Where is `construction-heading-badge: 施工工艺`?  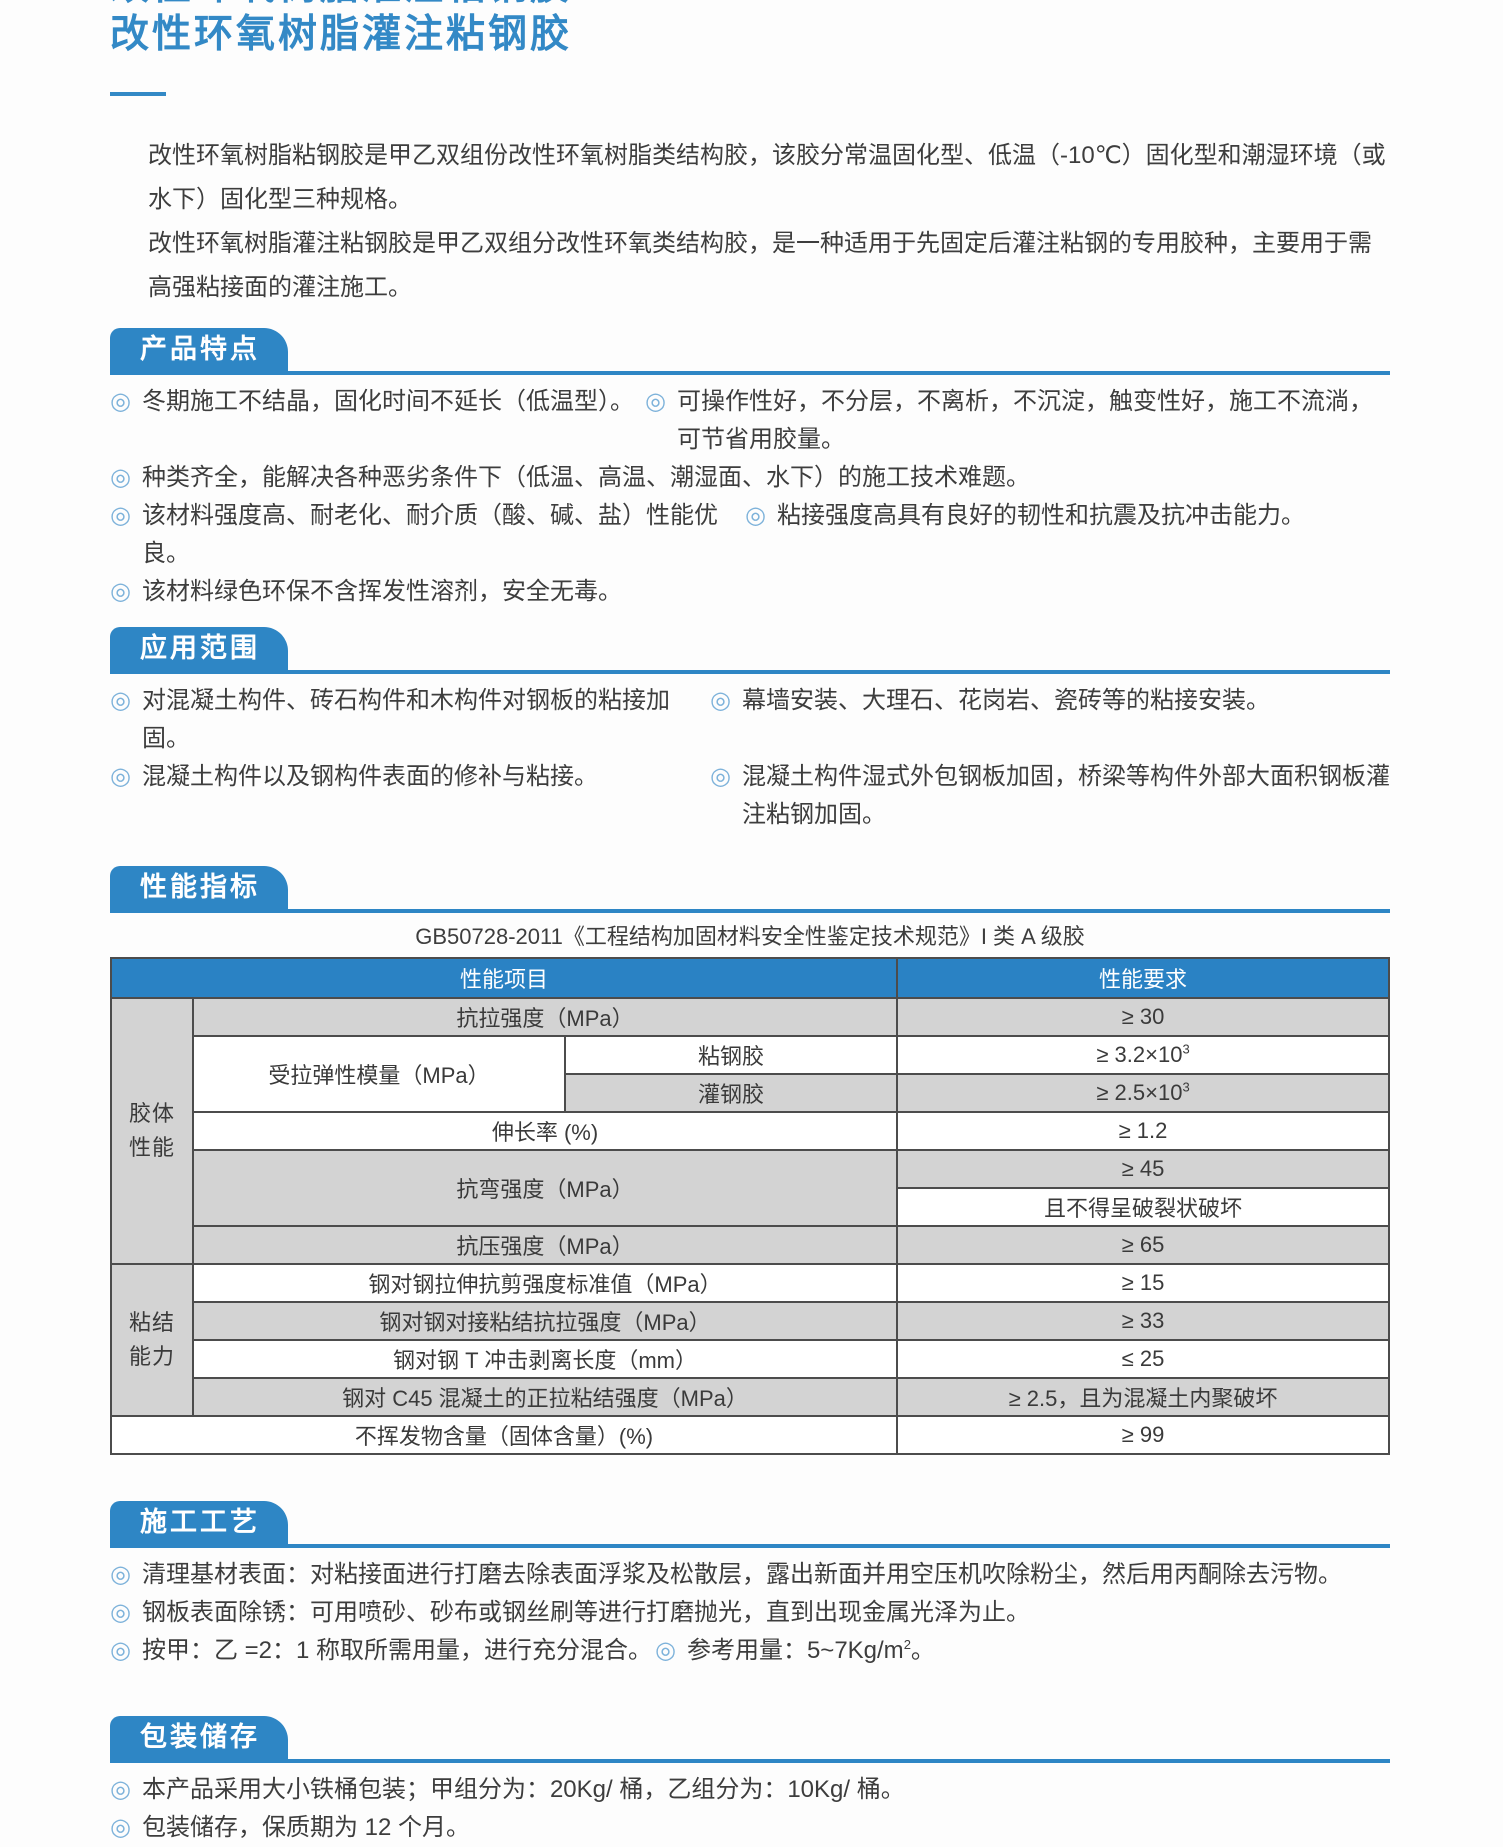
construction-heading-badge: 施工工艺 is located at coordinates (199, 1522).